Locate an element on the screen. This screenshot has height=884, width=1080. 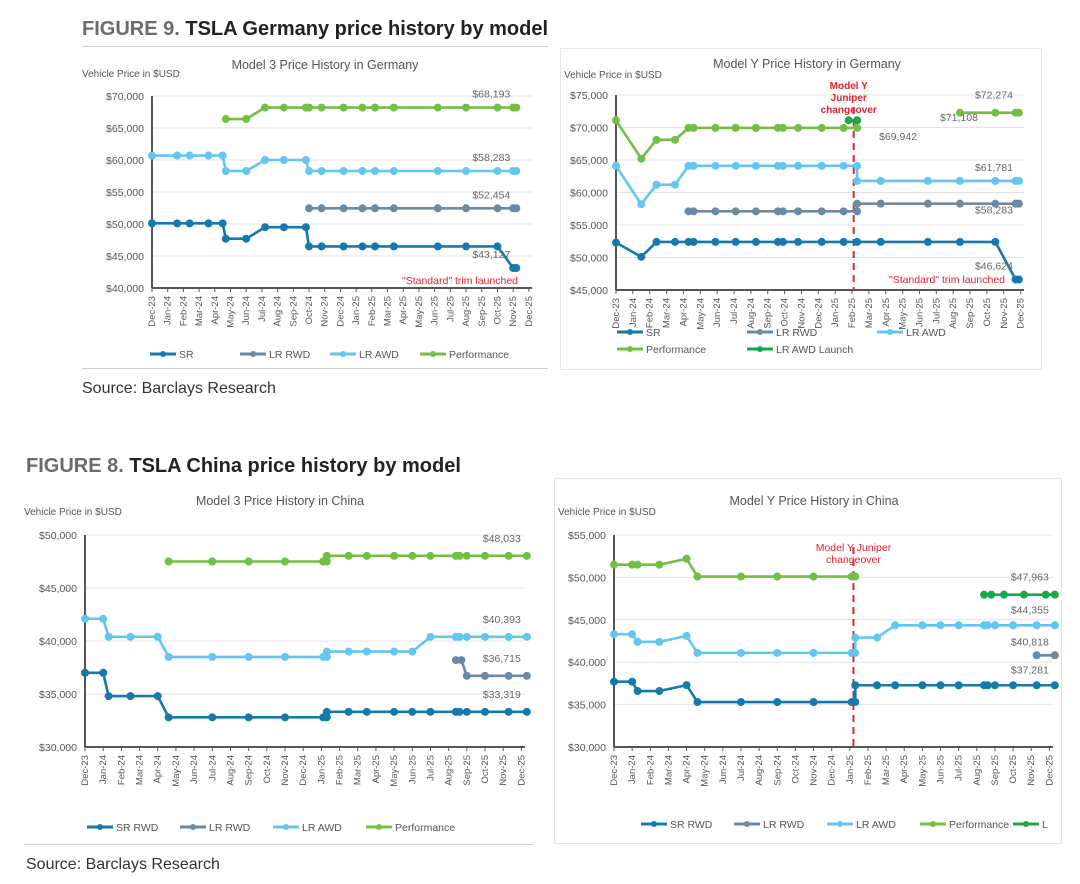
x-tick-label: May-25 is located at coordinates (922, 771).